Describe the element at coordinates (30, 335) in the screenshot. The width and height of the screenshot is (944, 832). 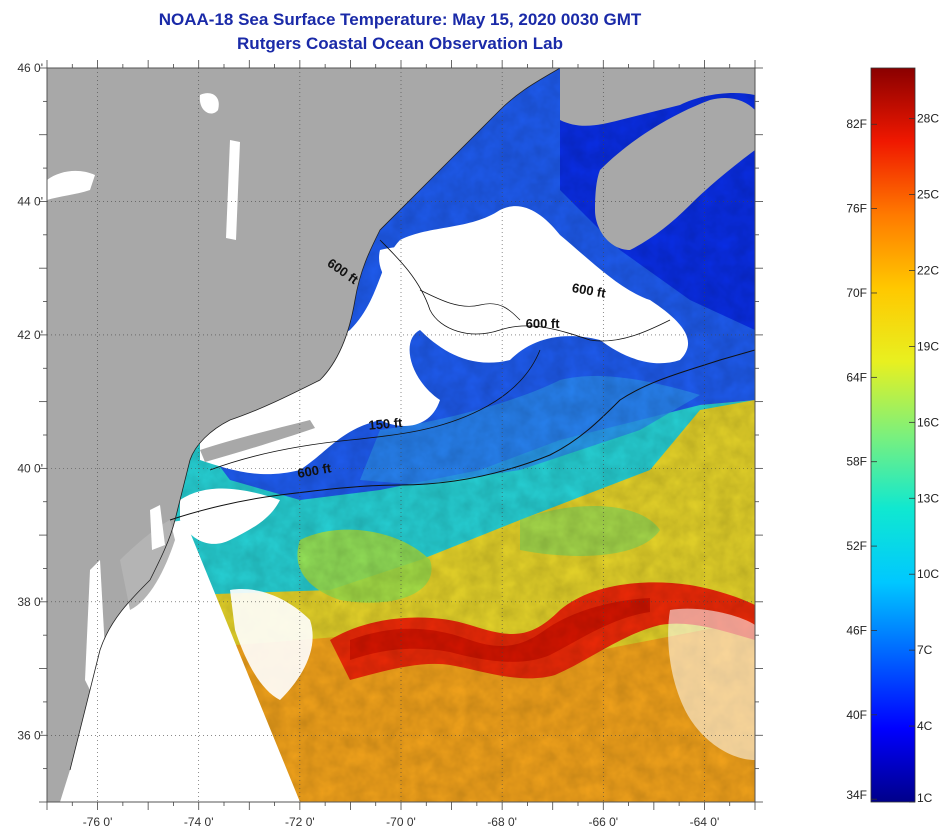
I see `lat-tick-label: 42 0'` at that location.